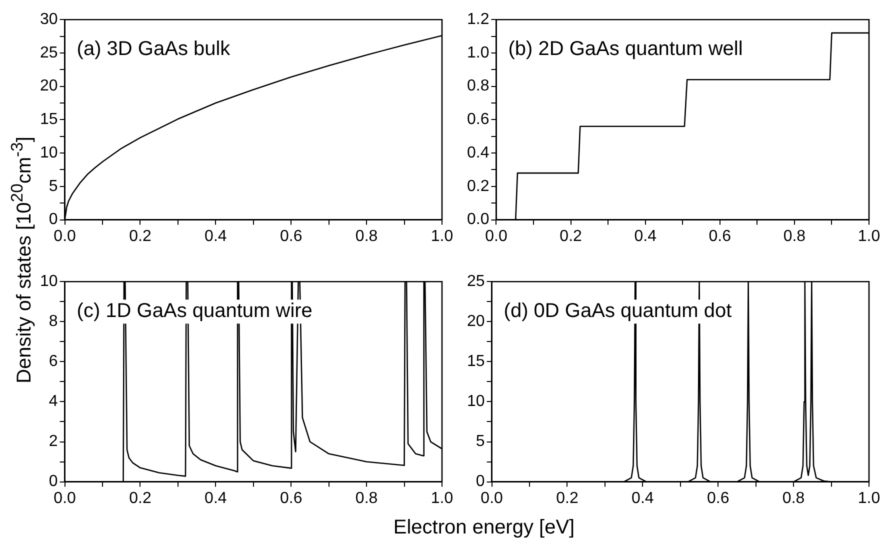 The image size is (888, 556). What do you see at coordinates (53, 321) in the screenshot?
I see `y-tick-label: 8` at bounding box center [53, 321].